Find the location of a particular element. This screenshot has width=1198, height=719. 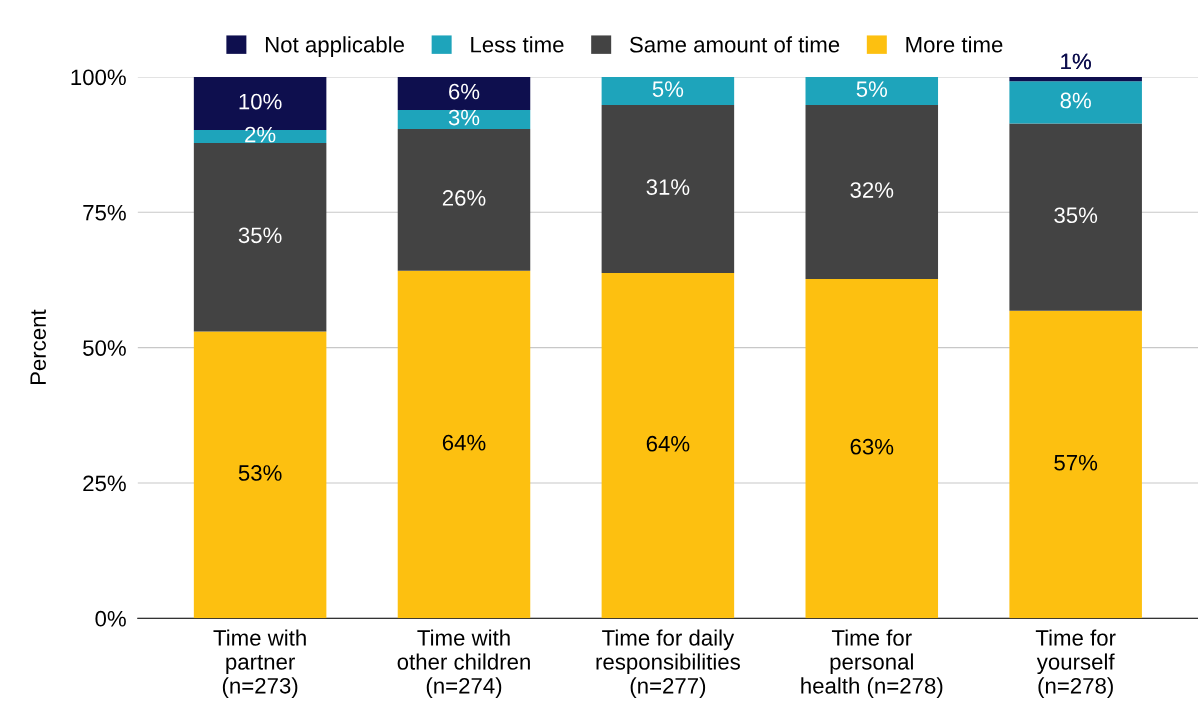

data-label: 8% is located at coordinates (1075, 100).